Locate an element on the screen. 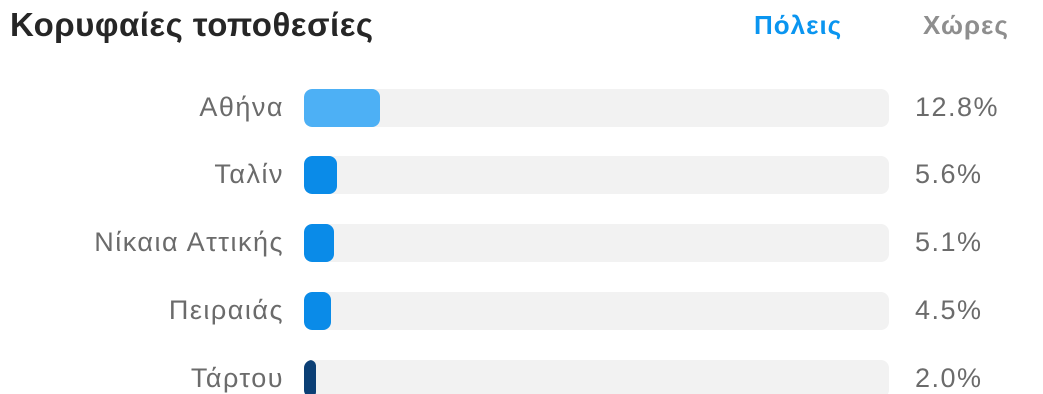 The width and height of the screenshot is (1043, 394). location-percentage: 2.0% is located at coordinates (949, 378).